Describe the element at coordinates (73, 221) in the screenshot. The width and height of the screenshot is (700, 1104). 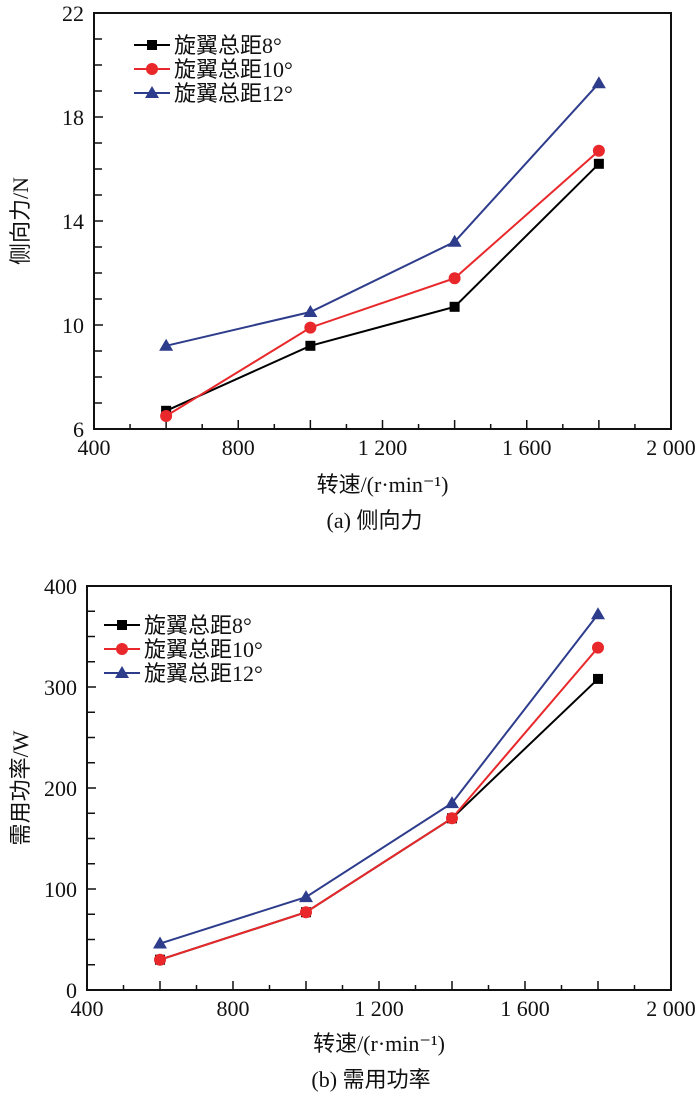
I see `y-tick-label: 14` at that location.